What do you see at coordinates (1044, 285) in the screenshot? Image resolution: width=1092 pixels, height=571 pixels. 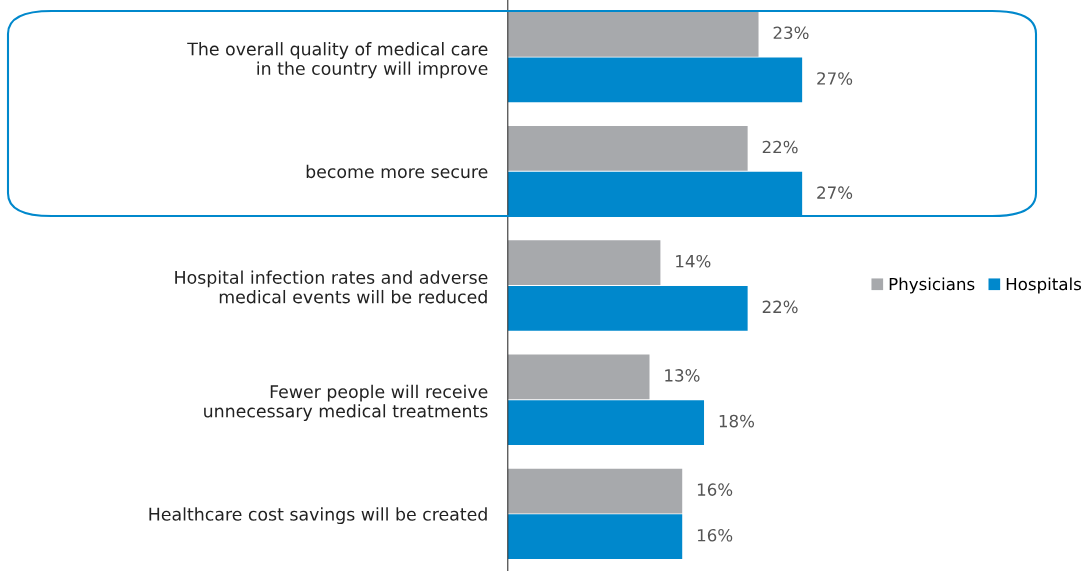 I see `legend-label: Hospitals` at bounding box center [1044, 285].